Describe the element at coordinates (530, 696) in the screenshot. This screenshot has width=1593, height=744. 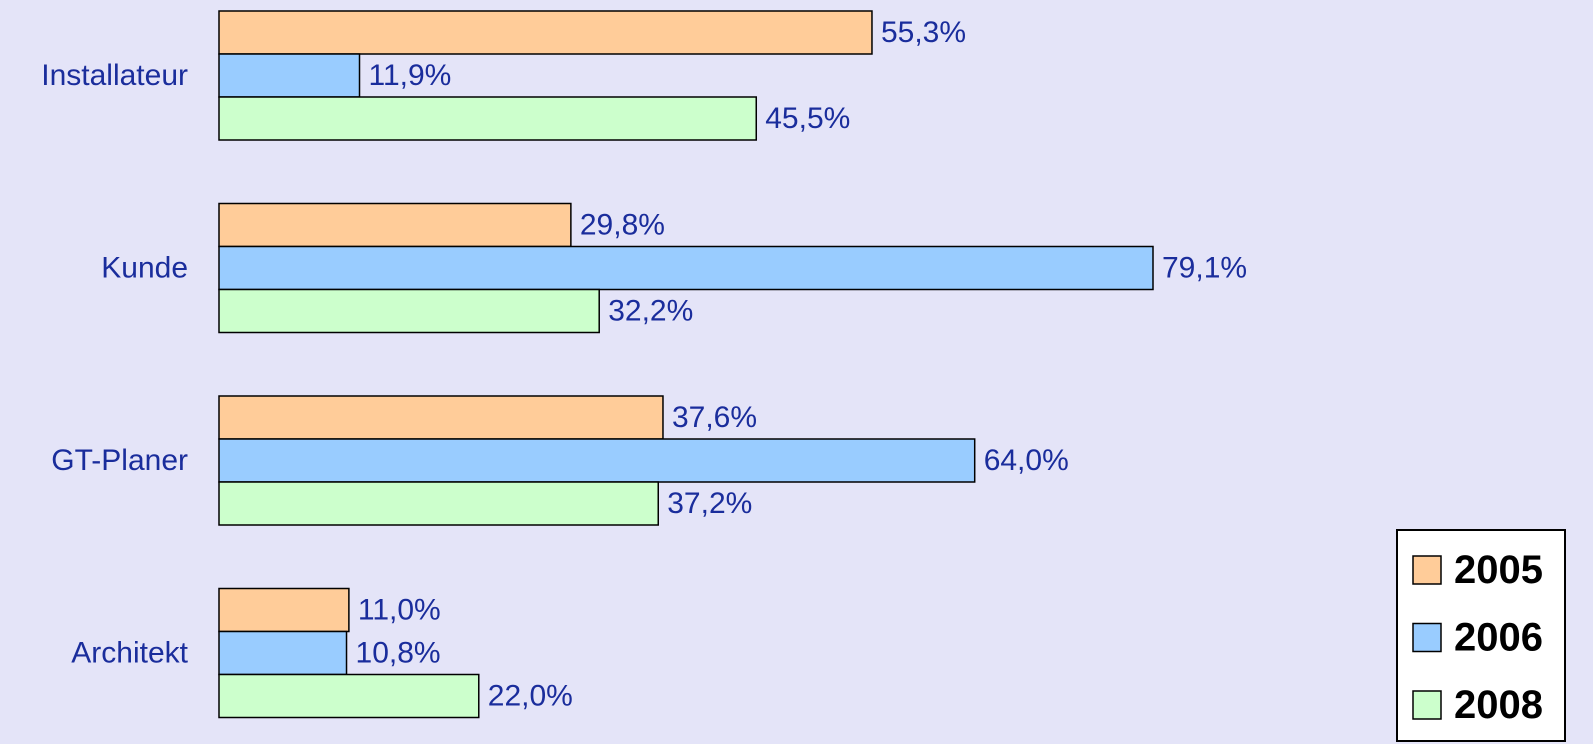
I see `value-label: 22,0%` at that location.